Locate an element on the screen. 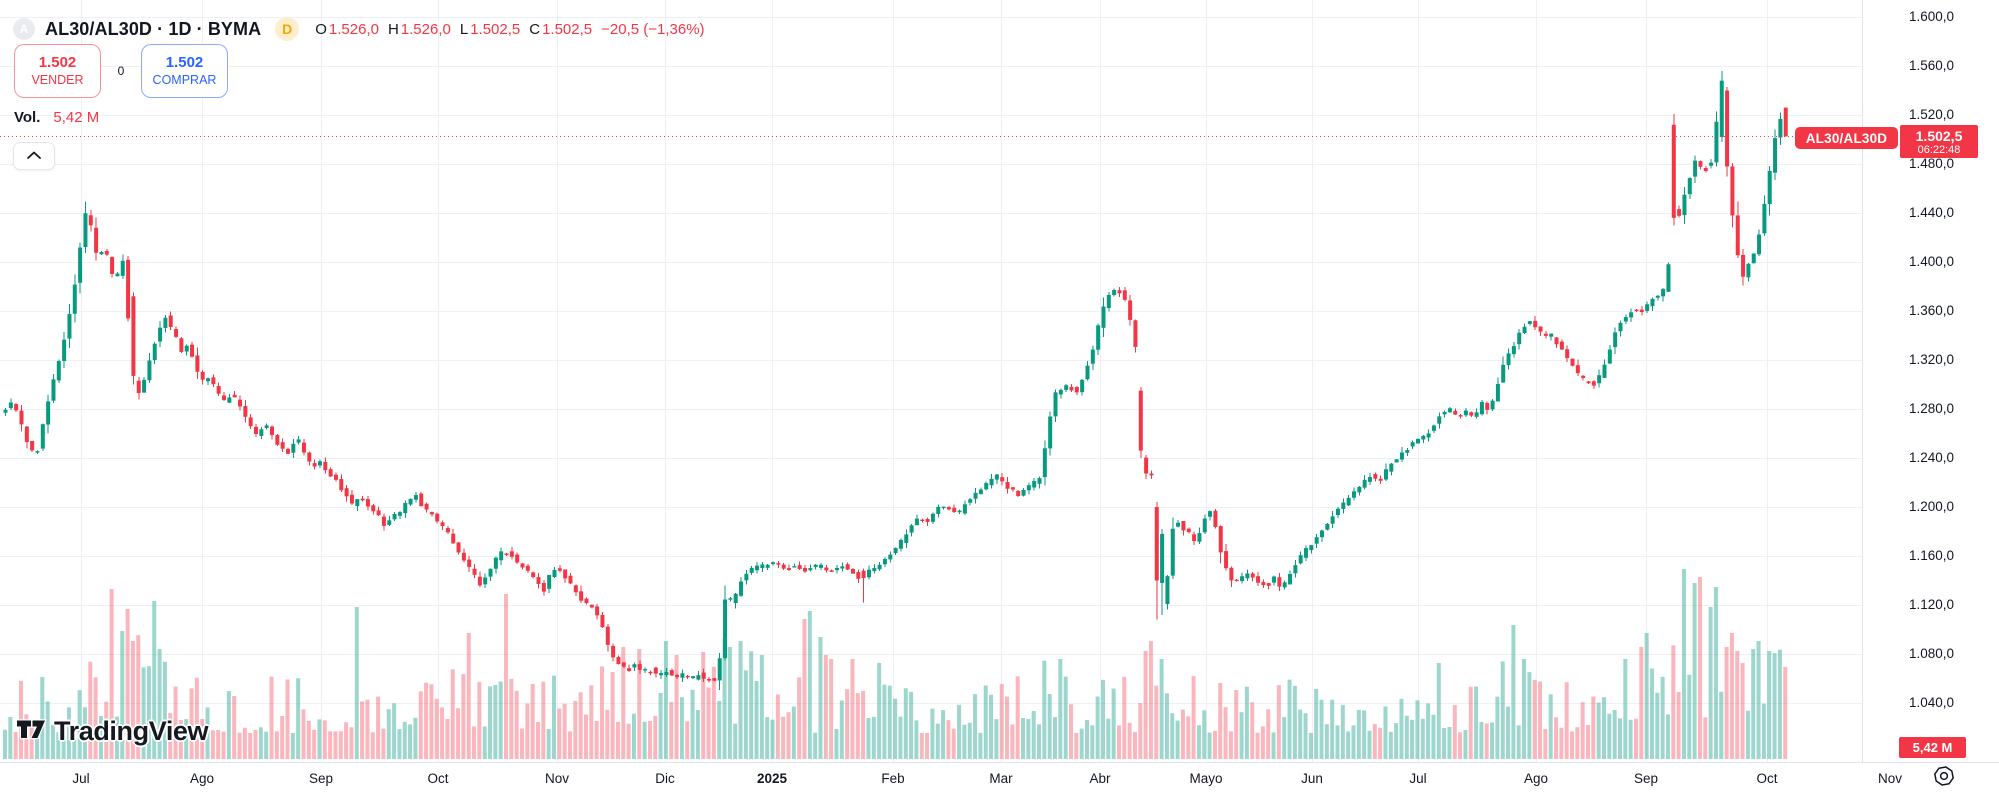 The height and width of the screenshot is (799, 1999). last-price-value: 1.502,5 is located at coordinates (1939, 135).